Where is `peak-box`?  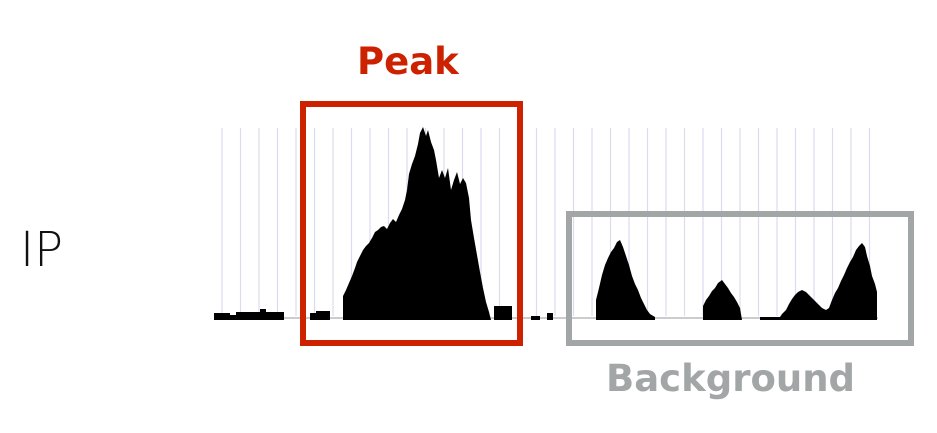 peak-box is located at coordinates (411, 223).